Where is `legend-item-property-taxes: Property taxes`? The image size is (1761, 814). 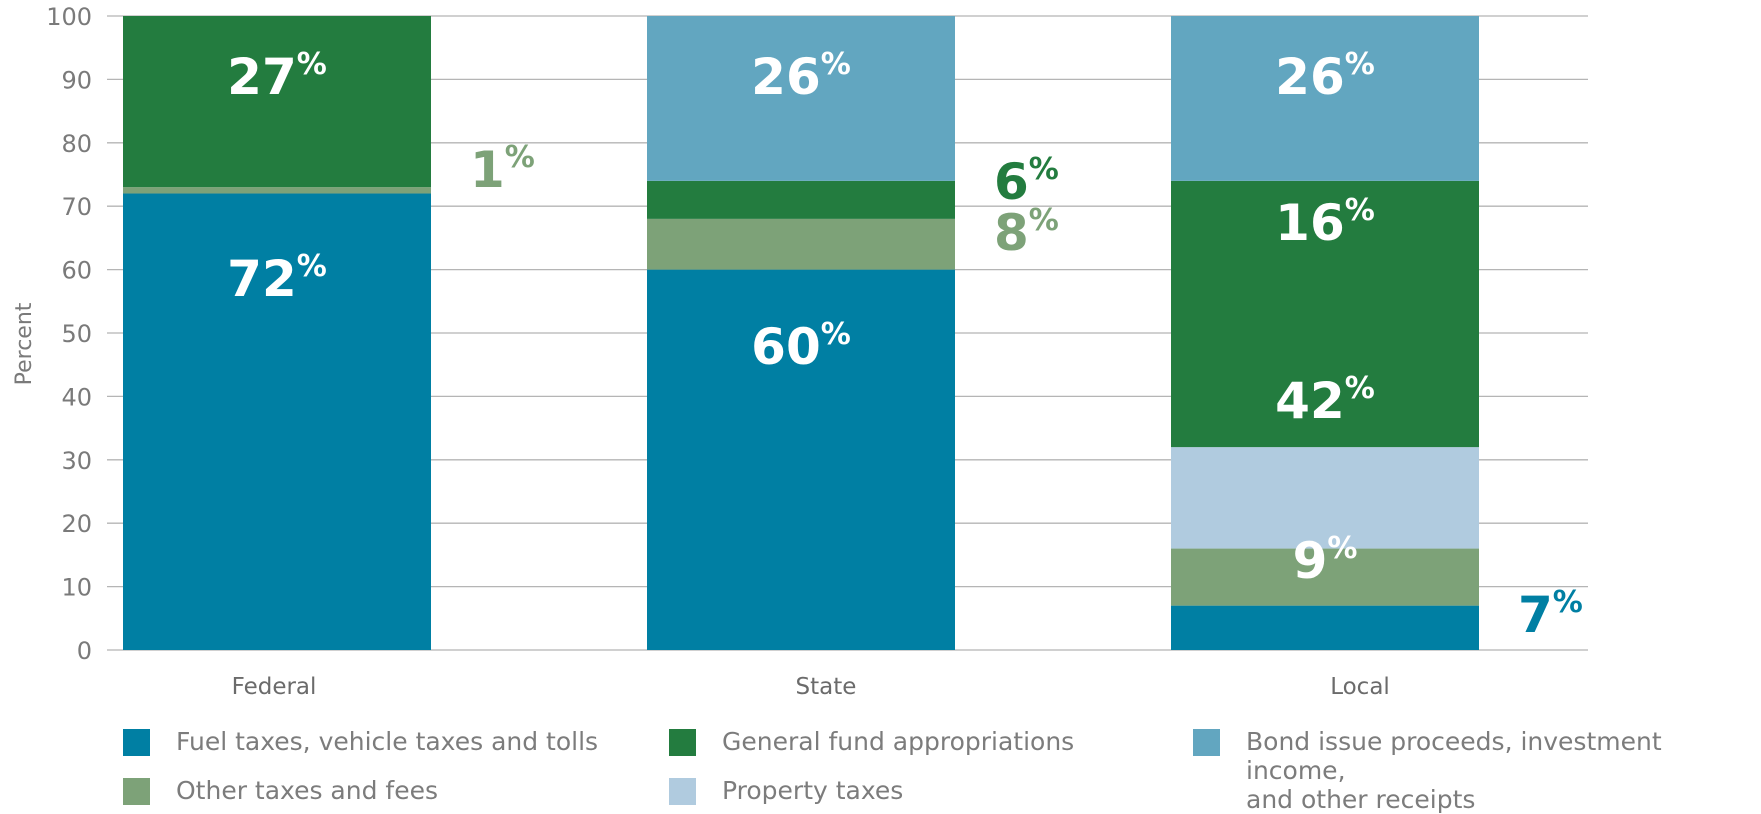
legend-item-property-taxes: Property taxes is located at coordinates (786, 790).